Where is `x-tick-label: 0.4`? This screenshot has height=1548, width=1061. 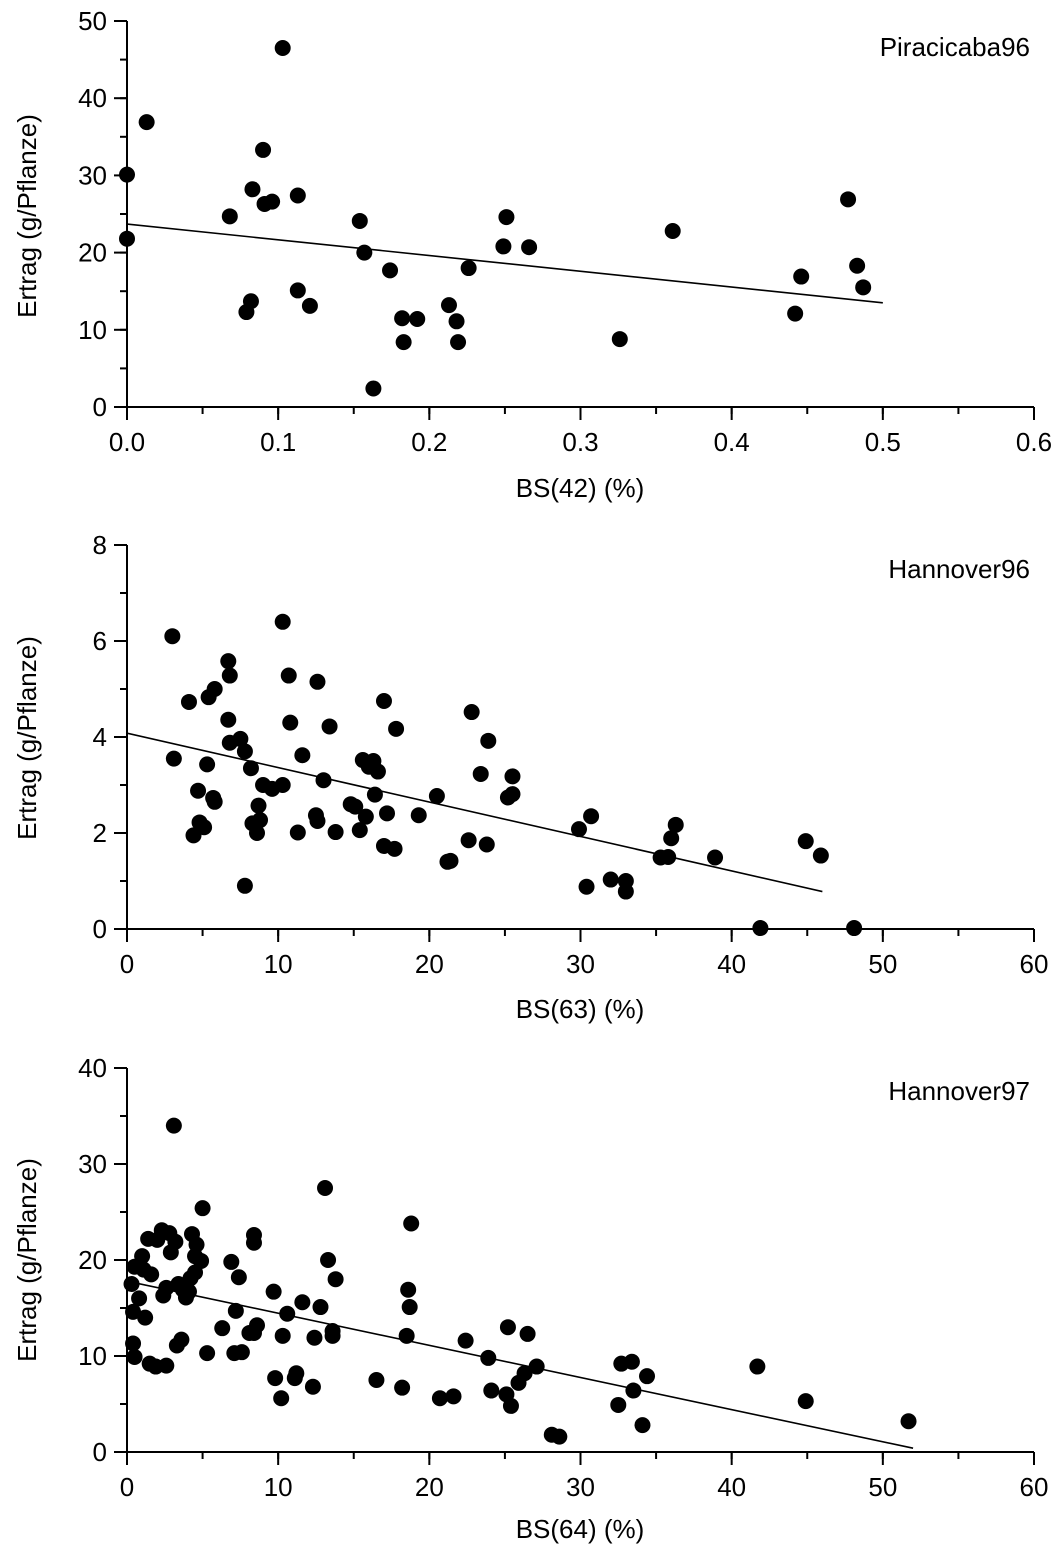 x-tick-label: 0.4 is located at coordinates (732, 442).